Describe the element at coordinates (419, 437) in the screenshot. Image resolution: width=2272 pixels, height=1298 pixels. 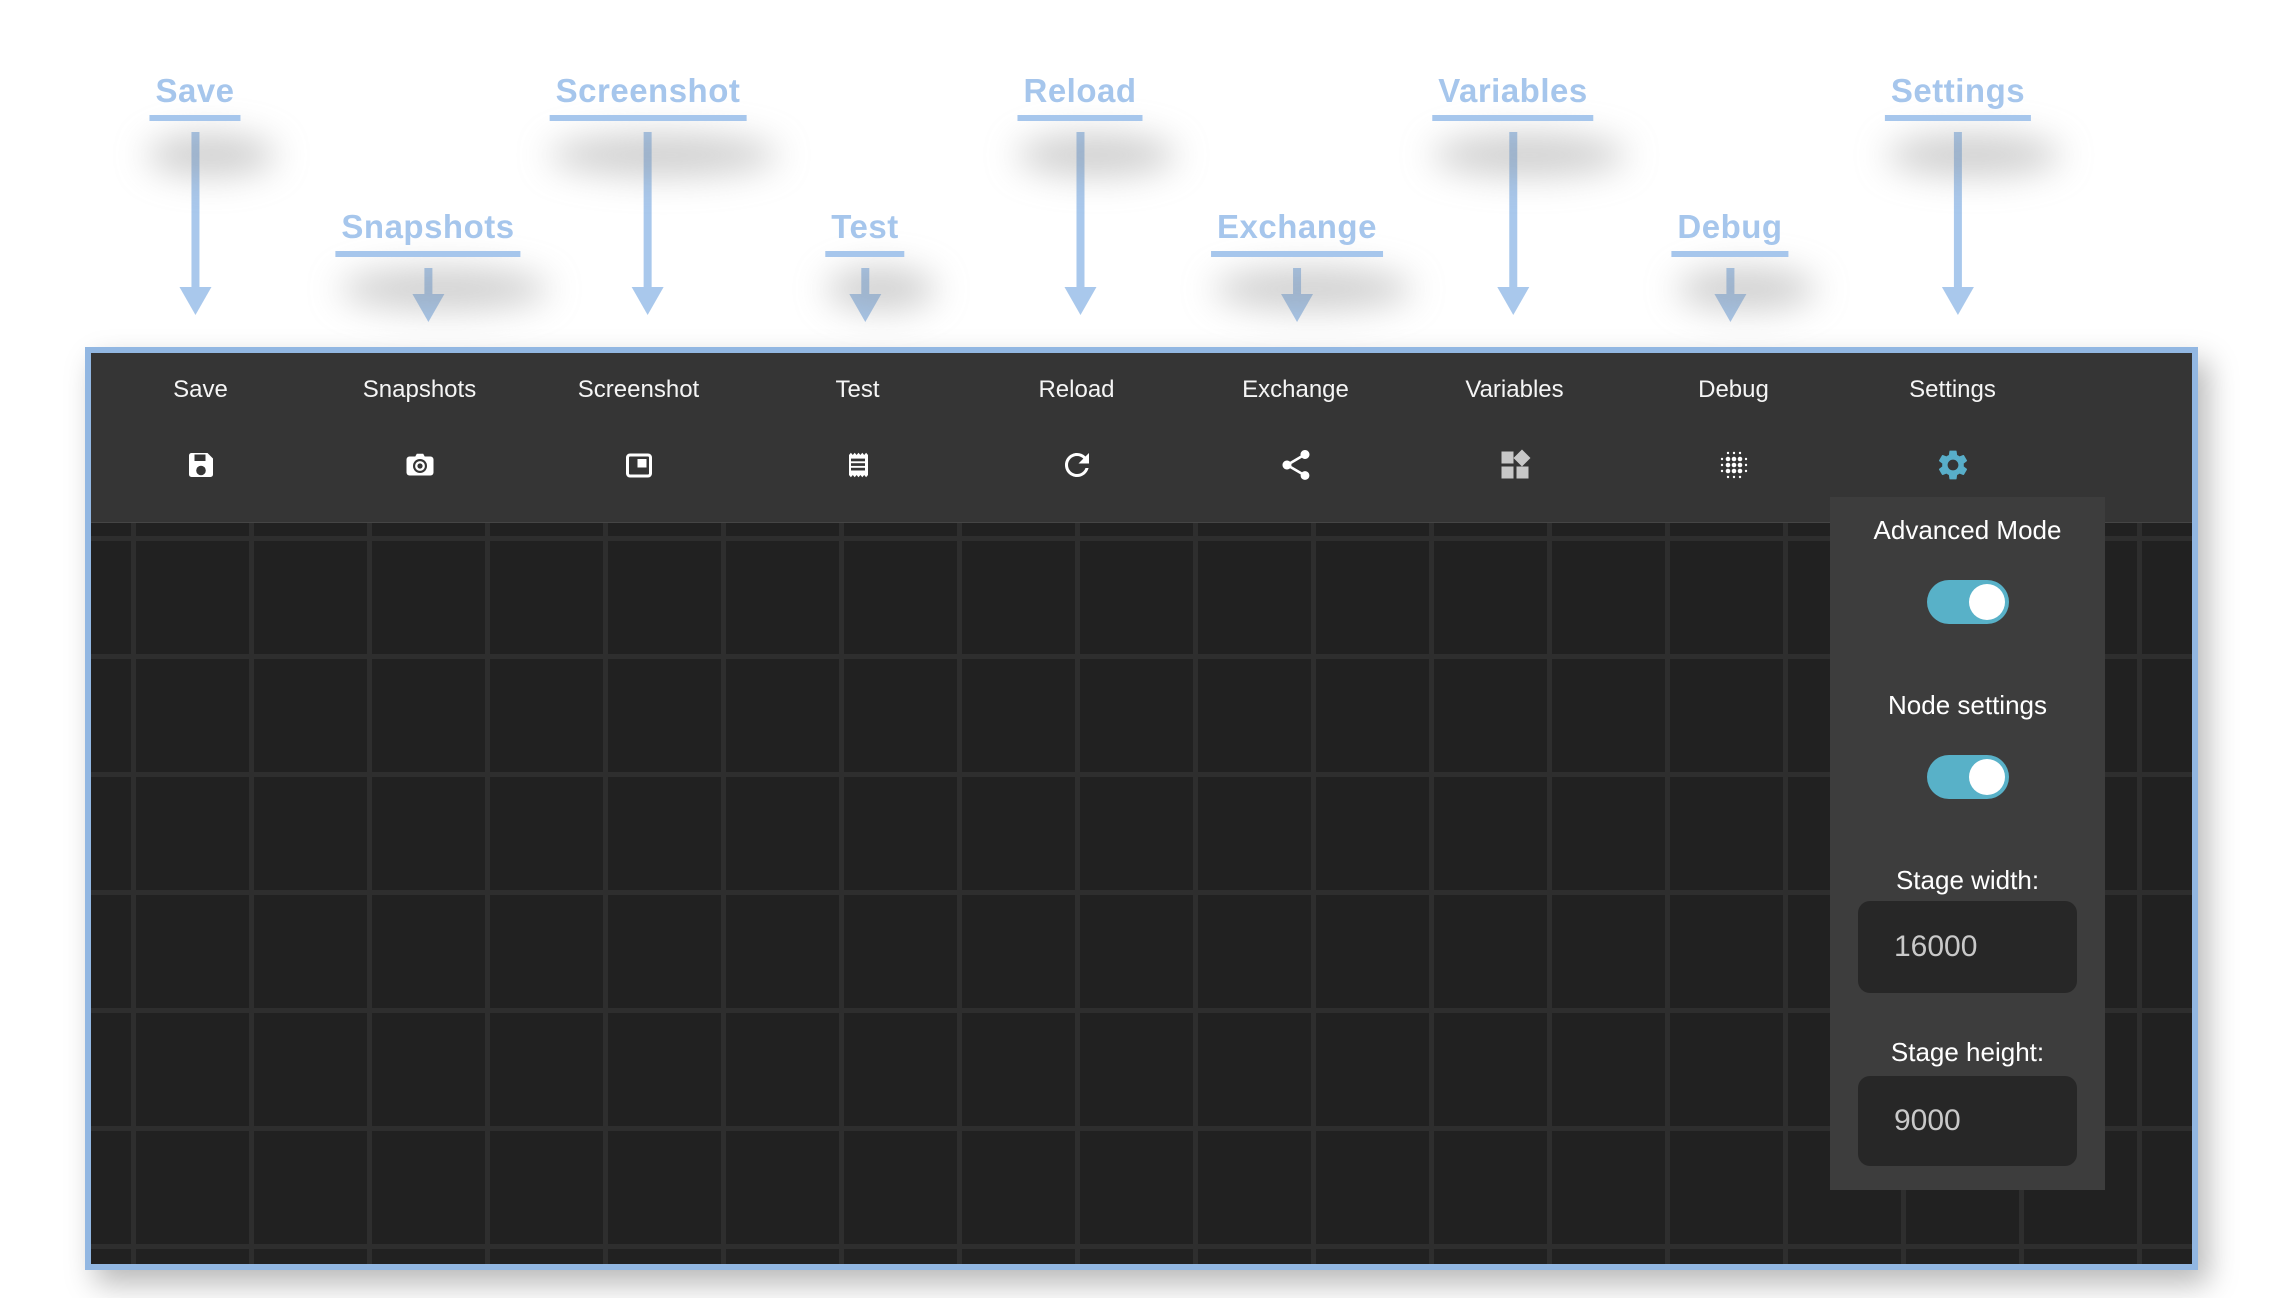
I see `toolbar-item-snapshots: Snapshots` at that location.